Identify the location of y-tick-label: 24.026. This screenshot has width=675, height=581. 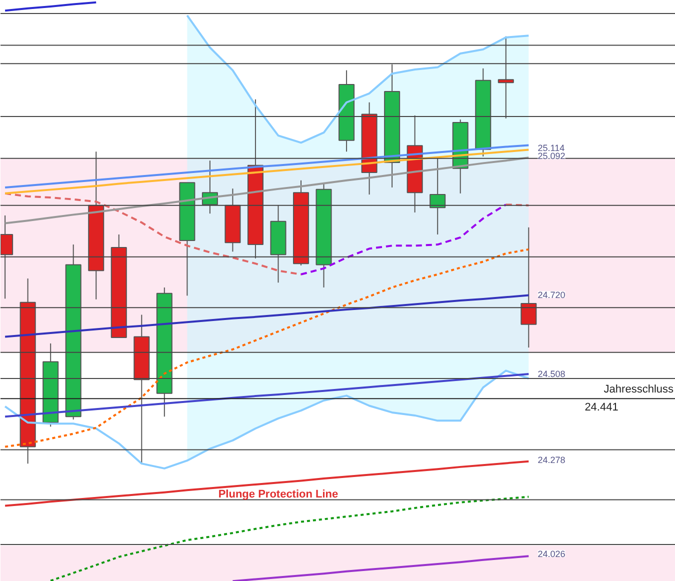
(552, 554).